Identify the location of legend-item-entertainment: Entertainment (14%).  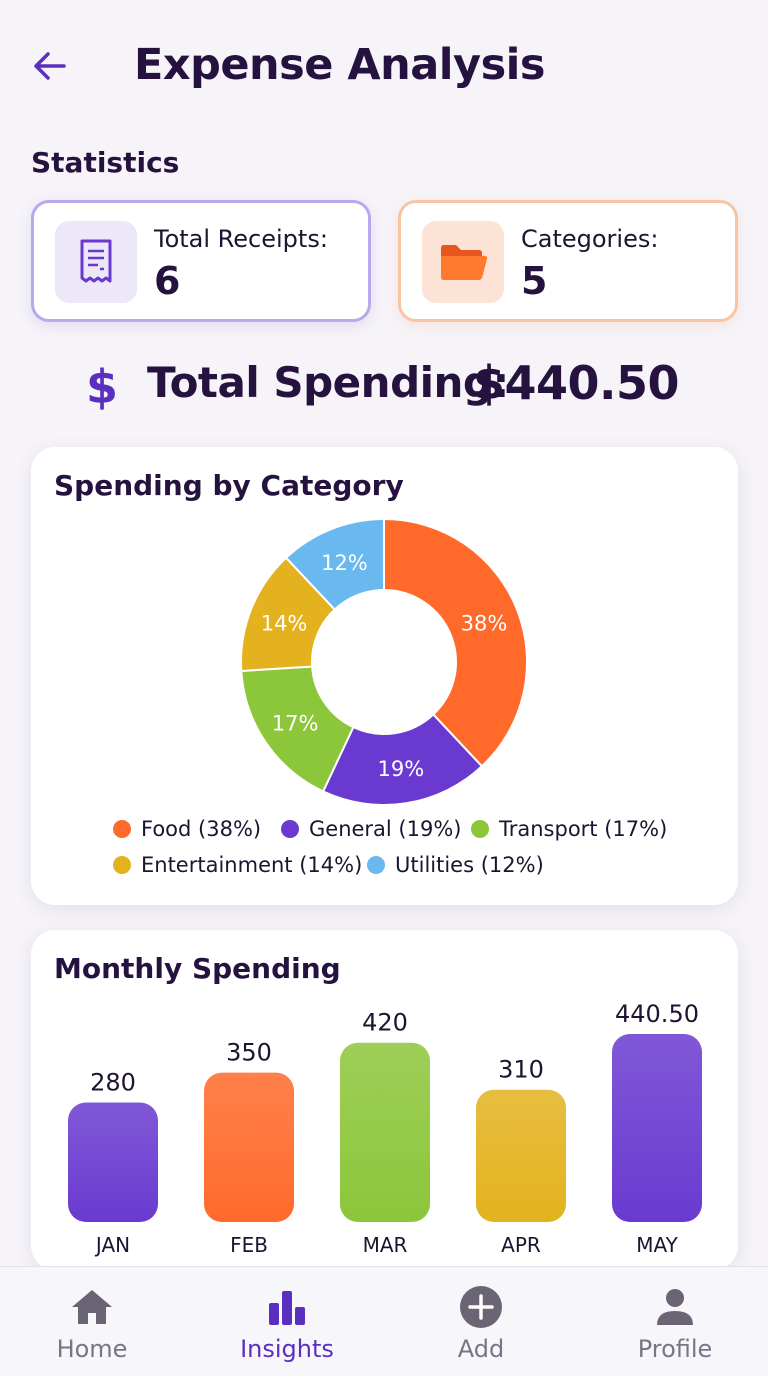
(237, 865).